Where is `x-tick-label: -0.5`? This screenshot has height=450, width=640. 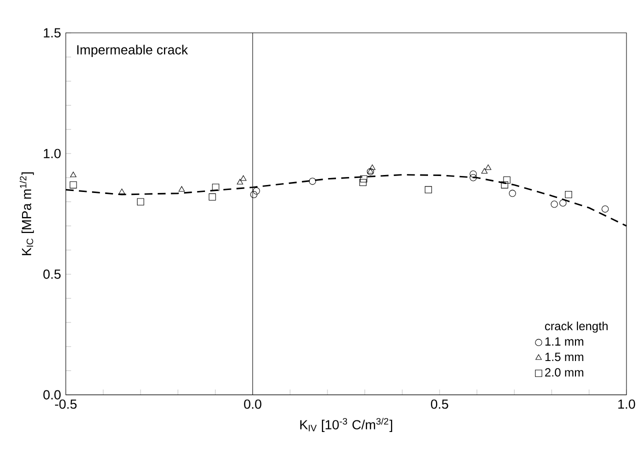 x-tick-label: -0.5 is located at coordinates (66, 404).